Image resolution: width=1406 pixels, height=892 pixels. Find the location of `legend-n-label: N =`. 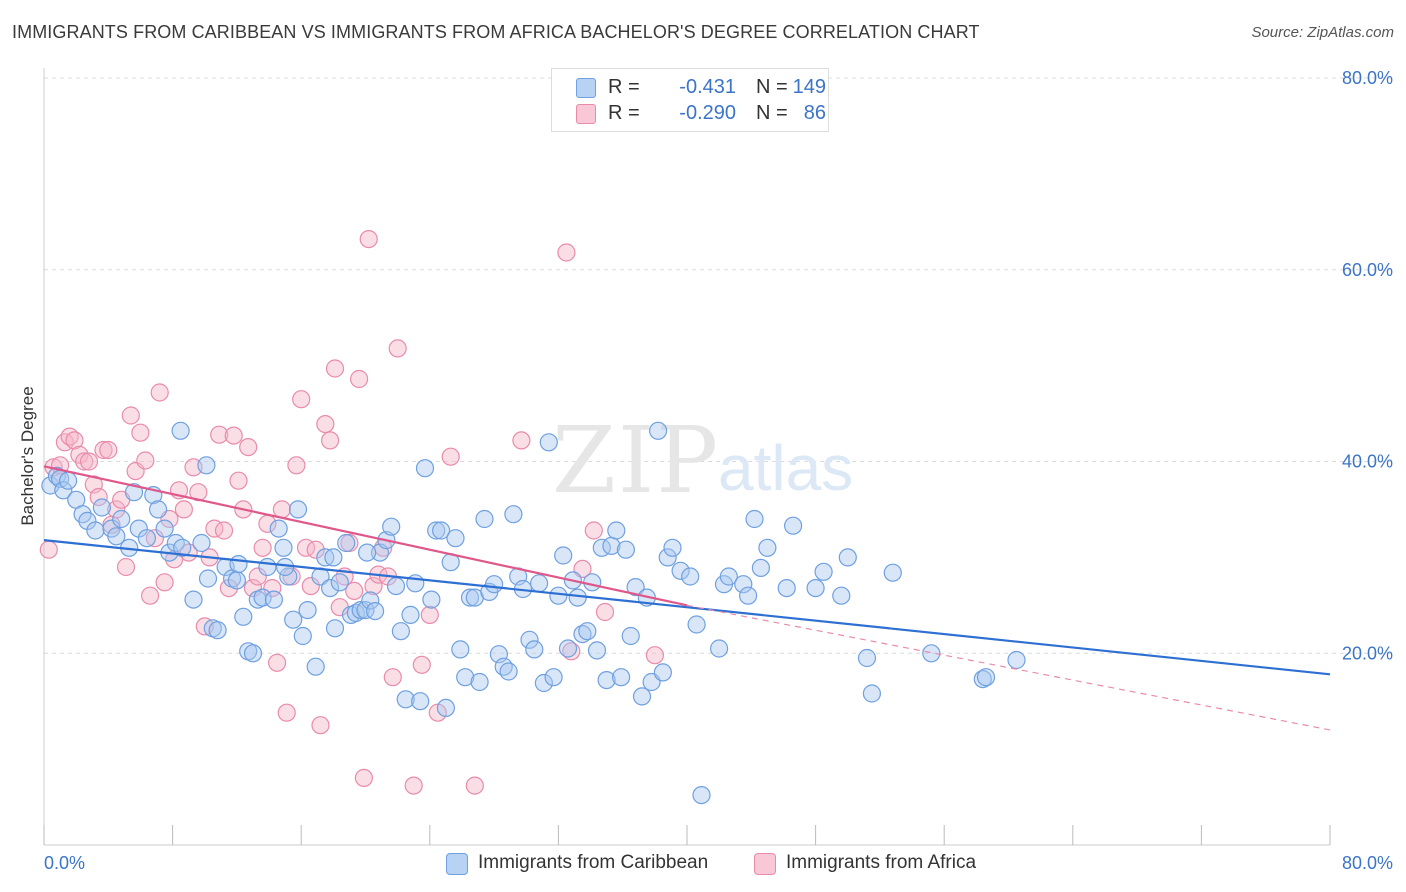

legend-n-label: N = is located at coordinates (772, 87).